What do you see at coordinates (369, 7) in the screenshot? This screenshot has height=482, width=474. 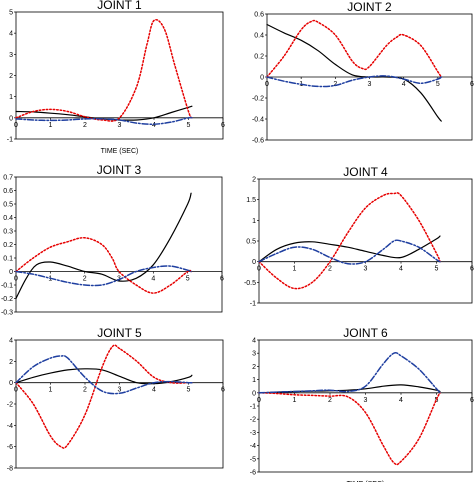 I see `chart-title: JOINT 2` at bounding box center [369, 7].